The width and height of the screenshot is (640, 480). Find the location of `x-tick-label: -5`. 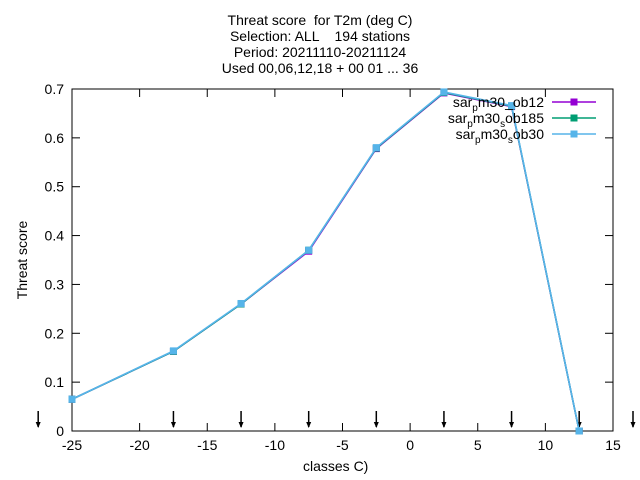

x-tick-label: -5 is located at coordinates (342, 445).